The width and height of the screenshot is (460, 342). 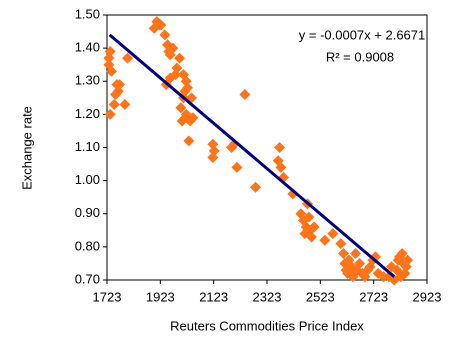 I want to click on y-tick-label: 0.80, so click(x=87, y=245).